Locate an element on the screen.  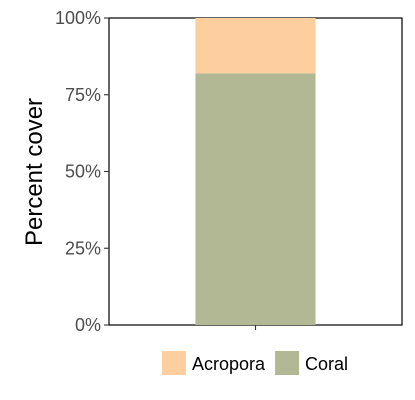
legend-swatch-acropora is located at coordinates (174, 363).